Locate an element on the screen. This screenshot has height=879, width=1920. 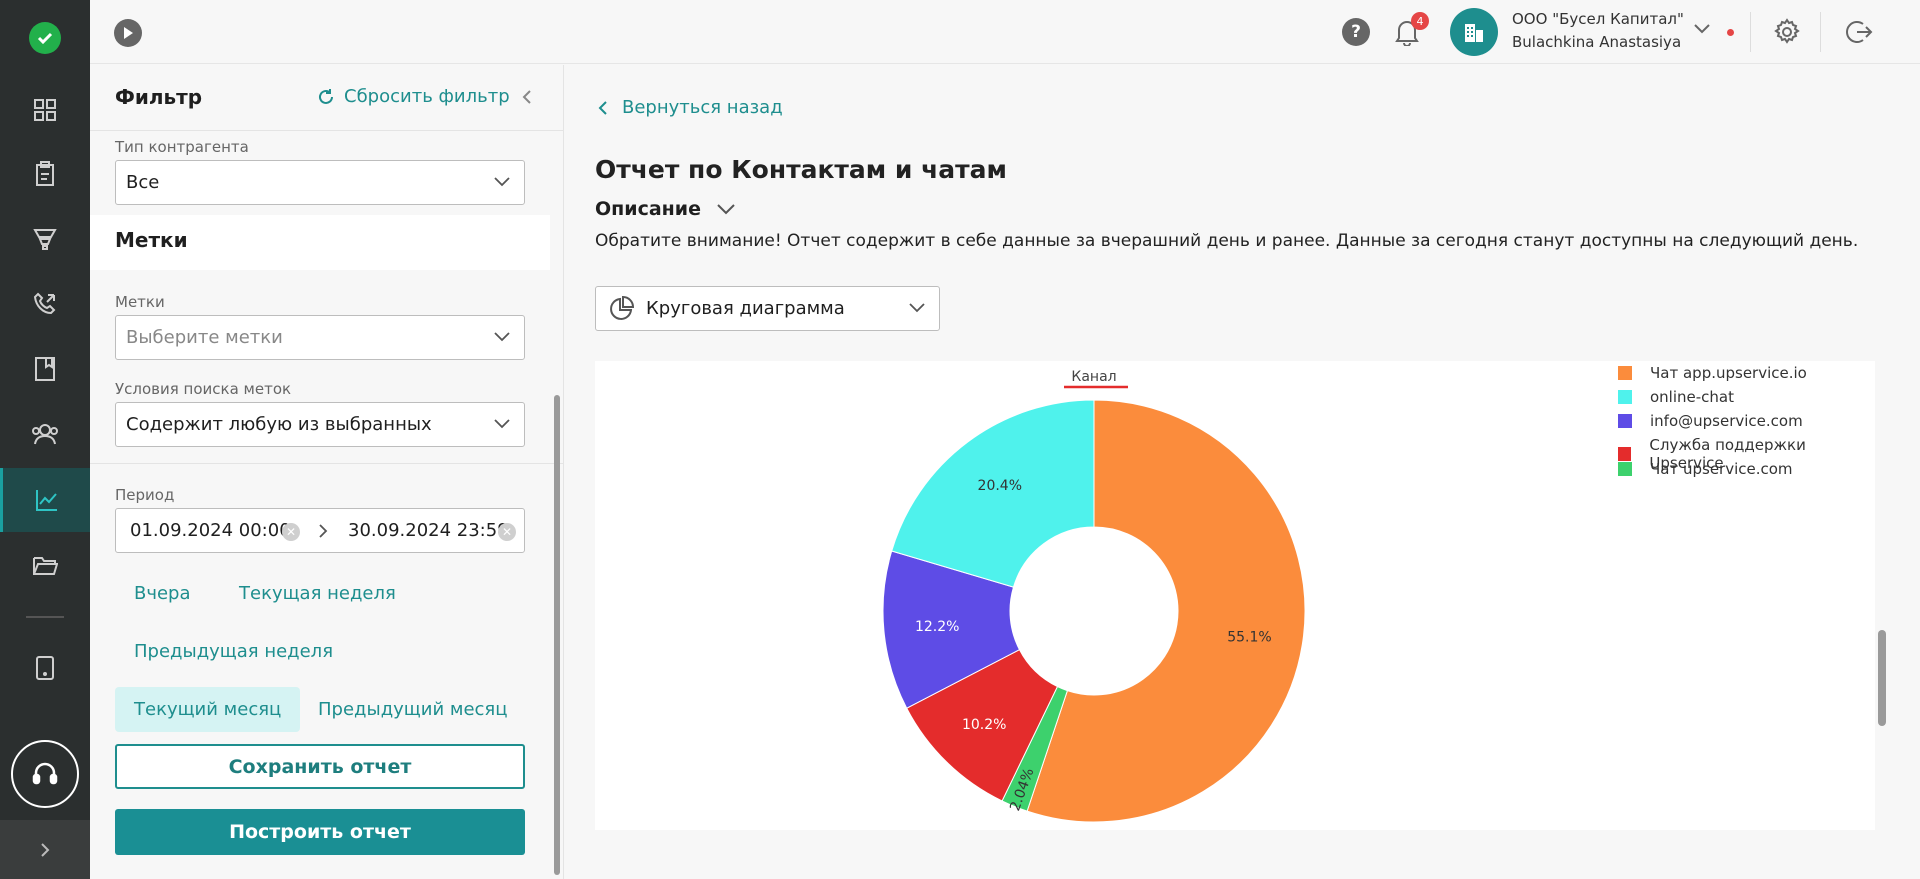
period-label: Период is located at coordinates (145, 495).